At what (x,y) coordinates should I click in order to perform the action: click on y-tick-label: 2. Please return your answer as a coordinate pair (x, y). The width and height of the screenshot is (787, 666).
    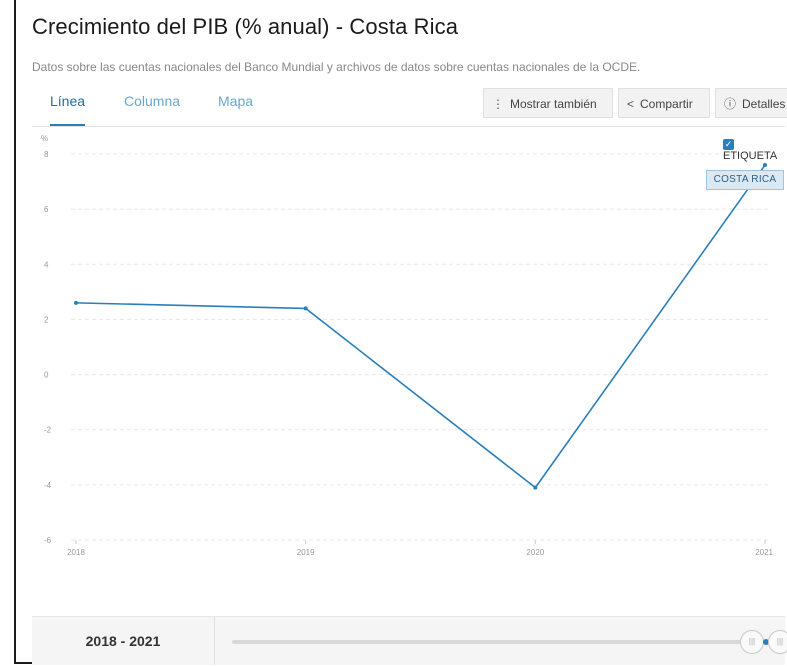
    Looking at the image, I should click on (46, 319).